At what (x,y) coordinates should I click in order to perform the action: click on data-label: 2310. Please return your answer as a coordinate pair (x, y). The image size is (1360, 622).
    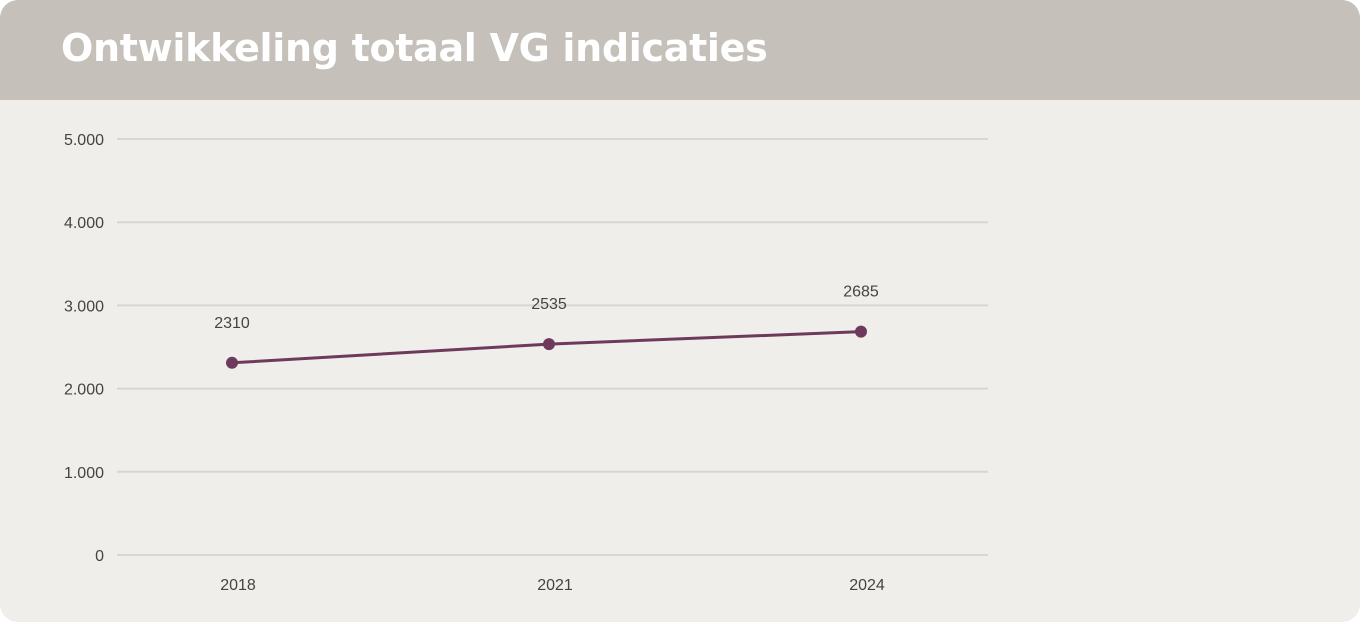
    Looking at the image, I should click on (232, 323).